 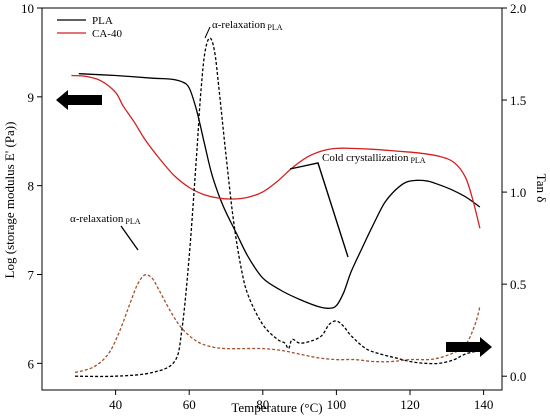 What do you see at coordinates (31, 363) in the screenshot?
I see `y-tick-label: 6` at bounding box center [31, 363].